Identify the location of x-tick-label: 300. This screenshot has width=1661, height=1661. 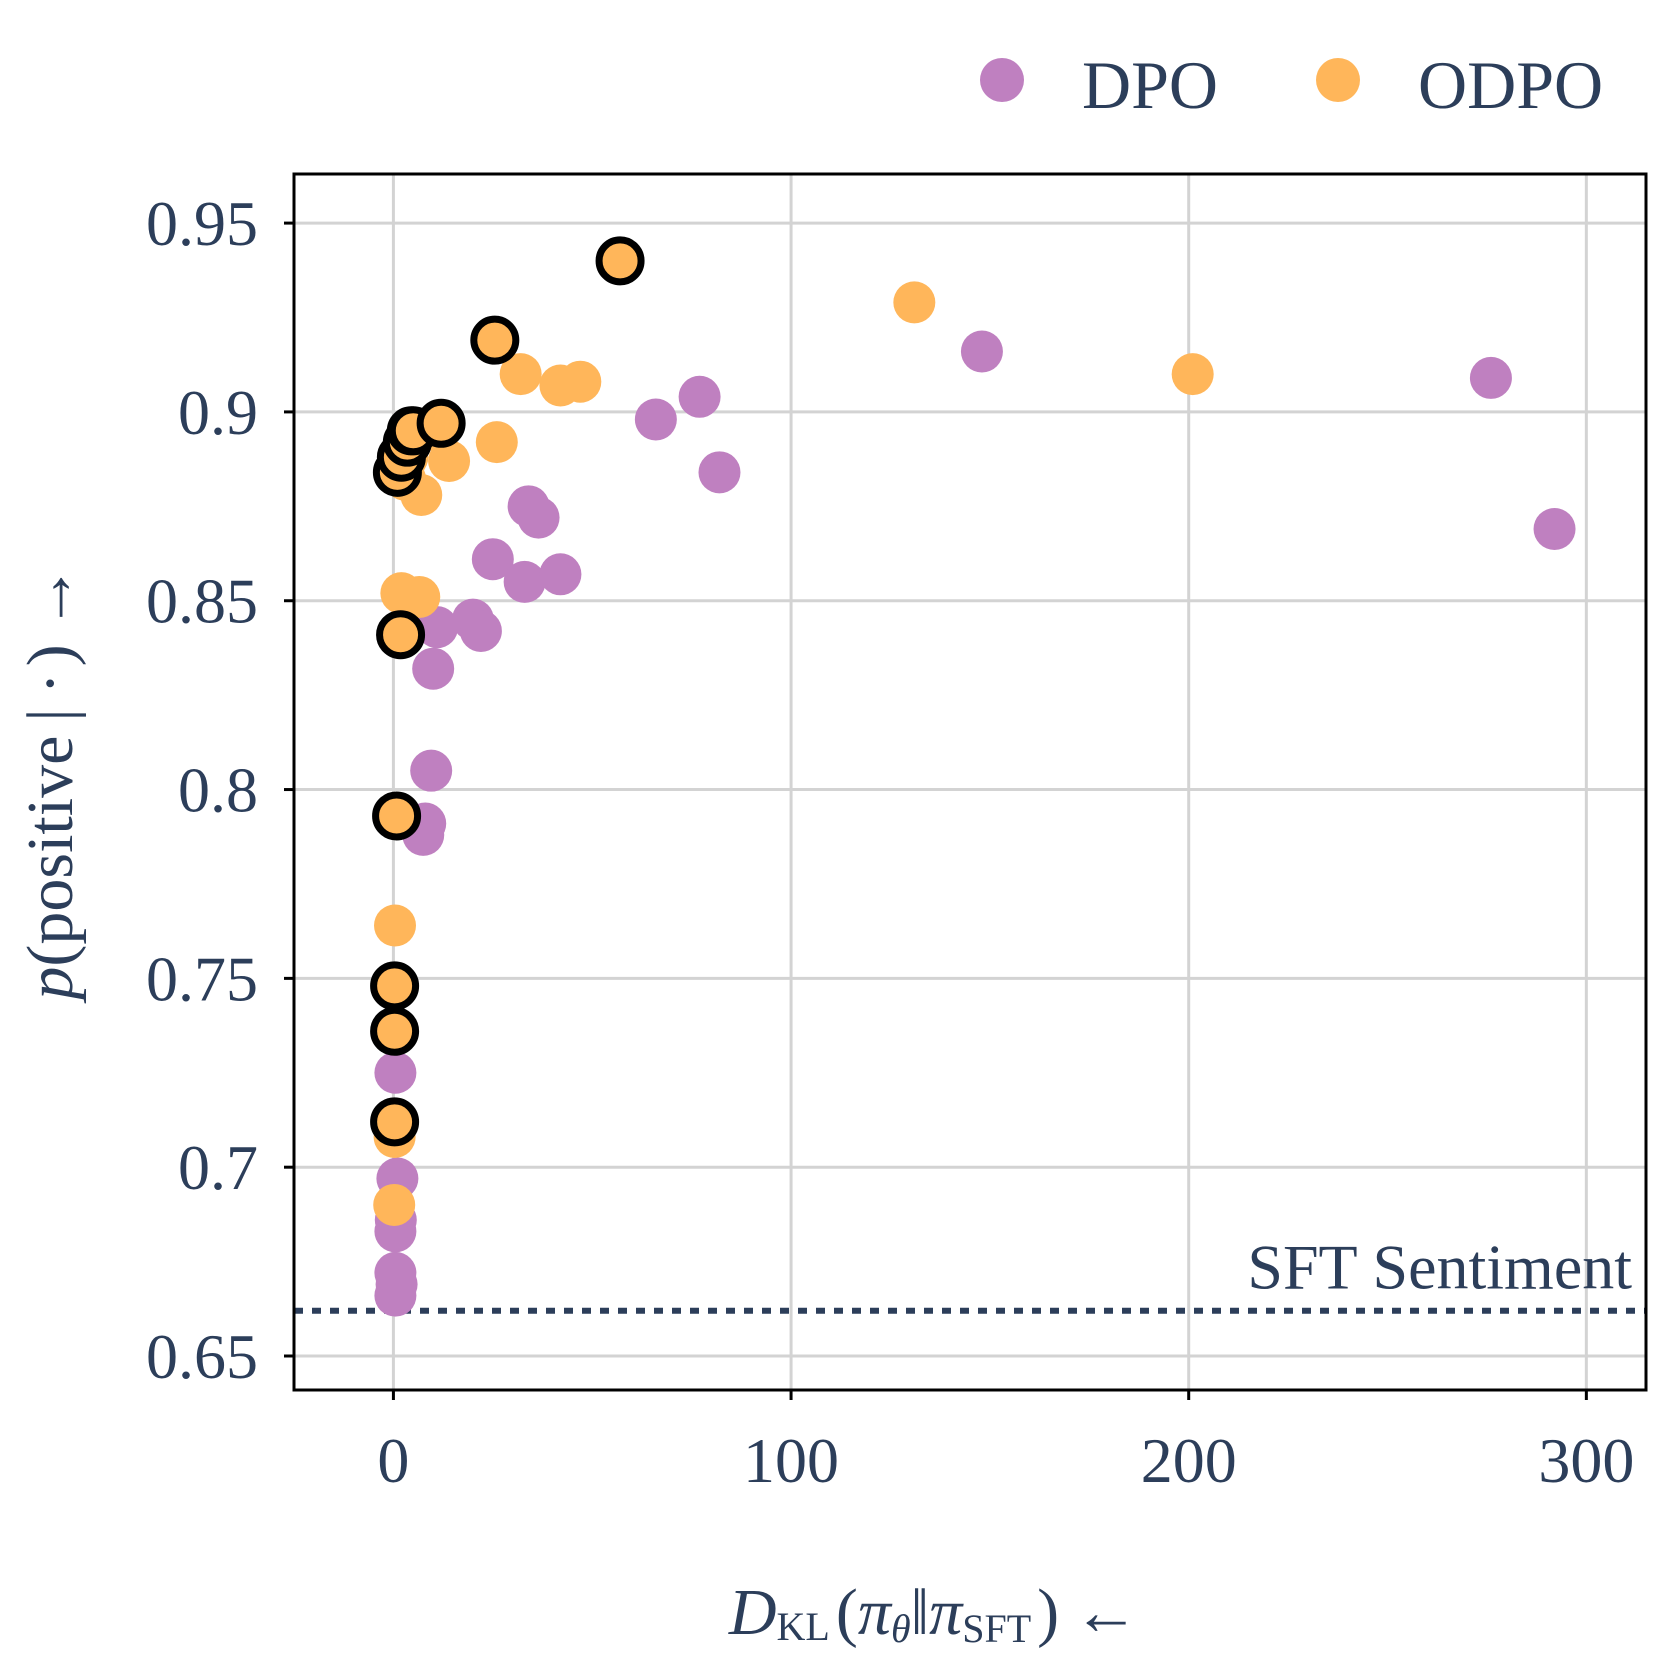
(1586, 1460).